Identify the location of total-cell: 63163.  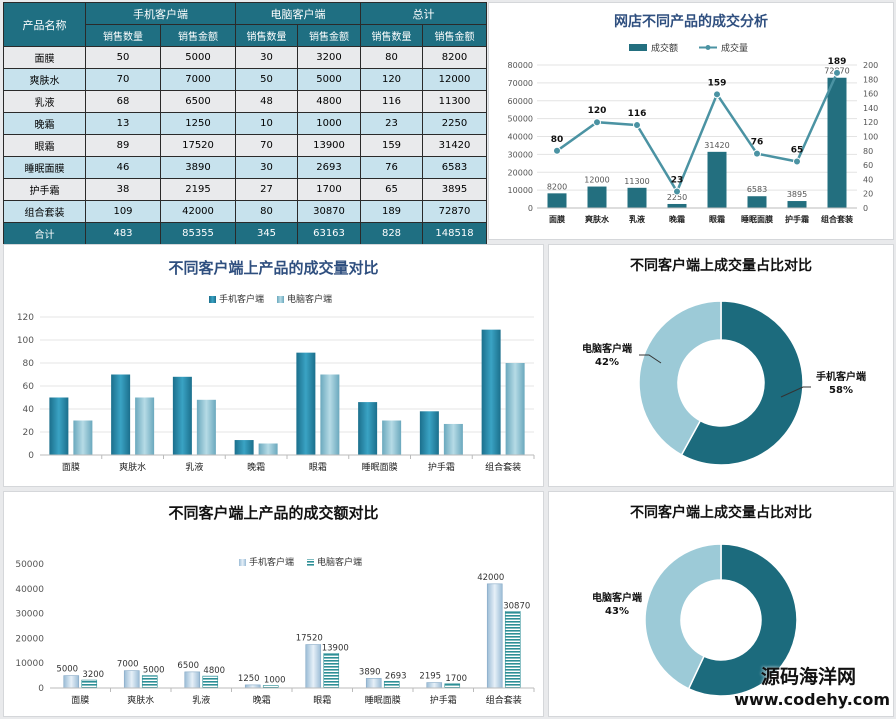
(329, 233).